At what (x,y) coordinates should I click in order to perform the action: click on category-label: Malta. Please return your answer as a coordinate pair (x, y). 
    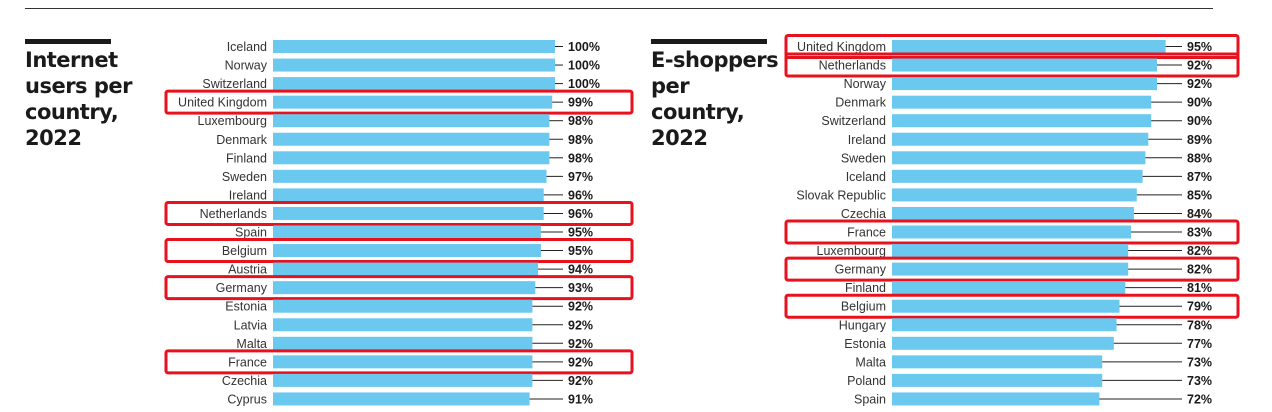
    Looking at the image, I should click on (251, 344).